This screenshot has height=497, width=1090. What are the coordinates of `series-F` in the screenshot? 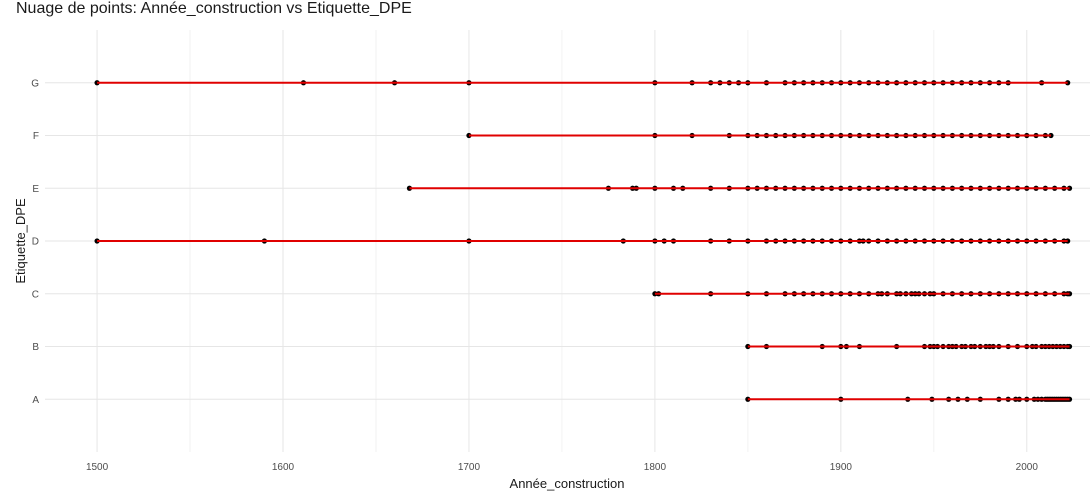 It's located at (760, 135).